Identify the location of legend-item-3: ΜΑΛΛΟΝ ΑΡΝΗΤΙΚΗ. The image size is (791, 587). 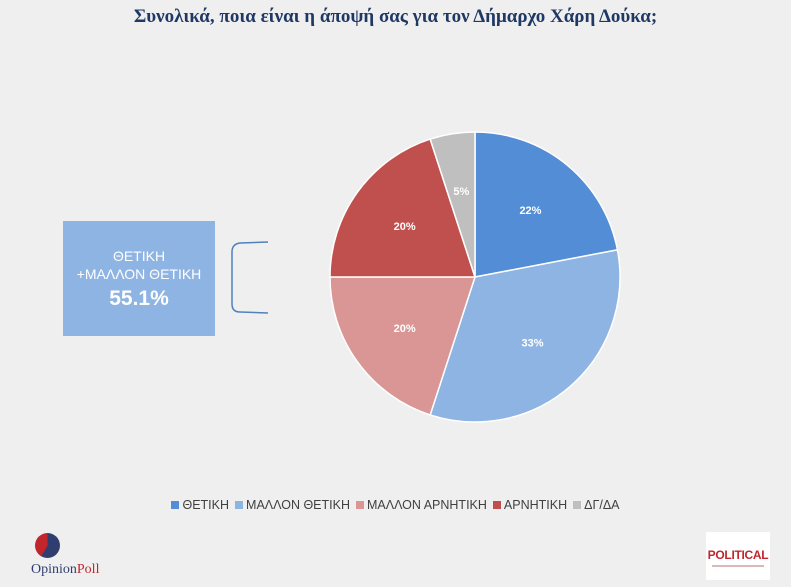
(421, 505).